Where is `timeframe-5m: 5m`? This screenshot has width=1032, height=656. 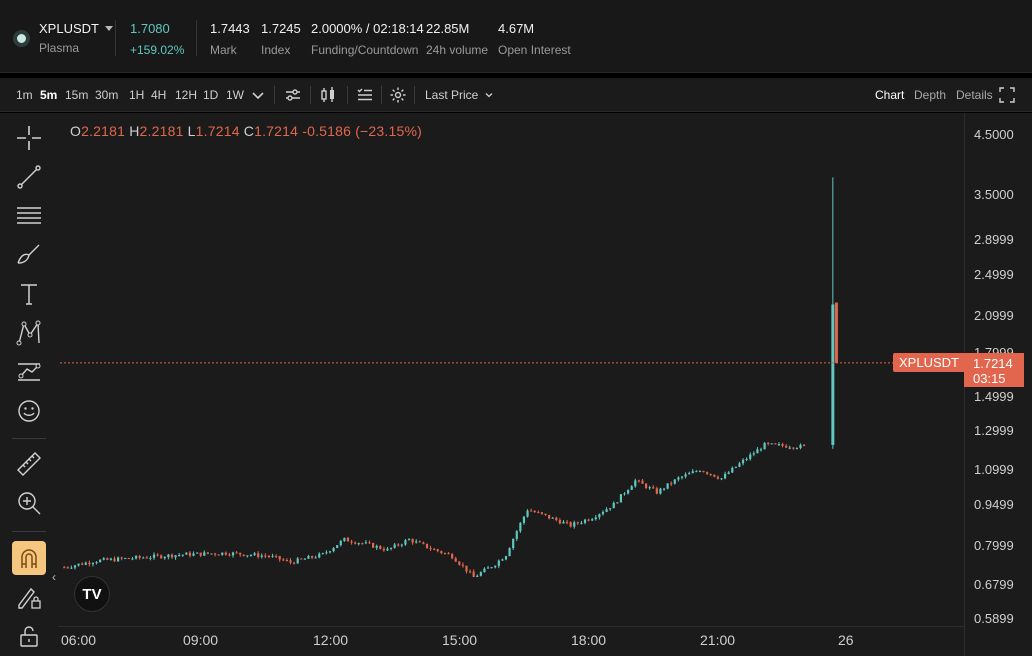 timeframe-5m: 5m is located at coordinates (49, 95).